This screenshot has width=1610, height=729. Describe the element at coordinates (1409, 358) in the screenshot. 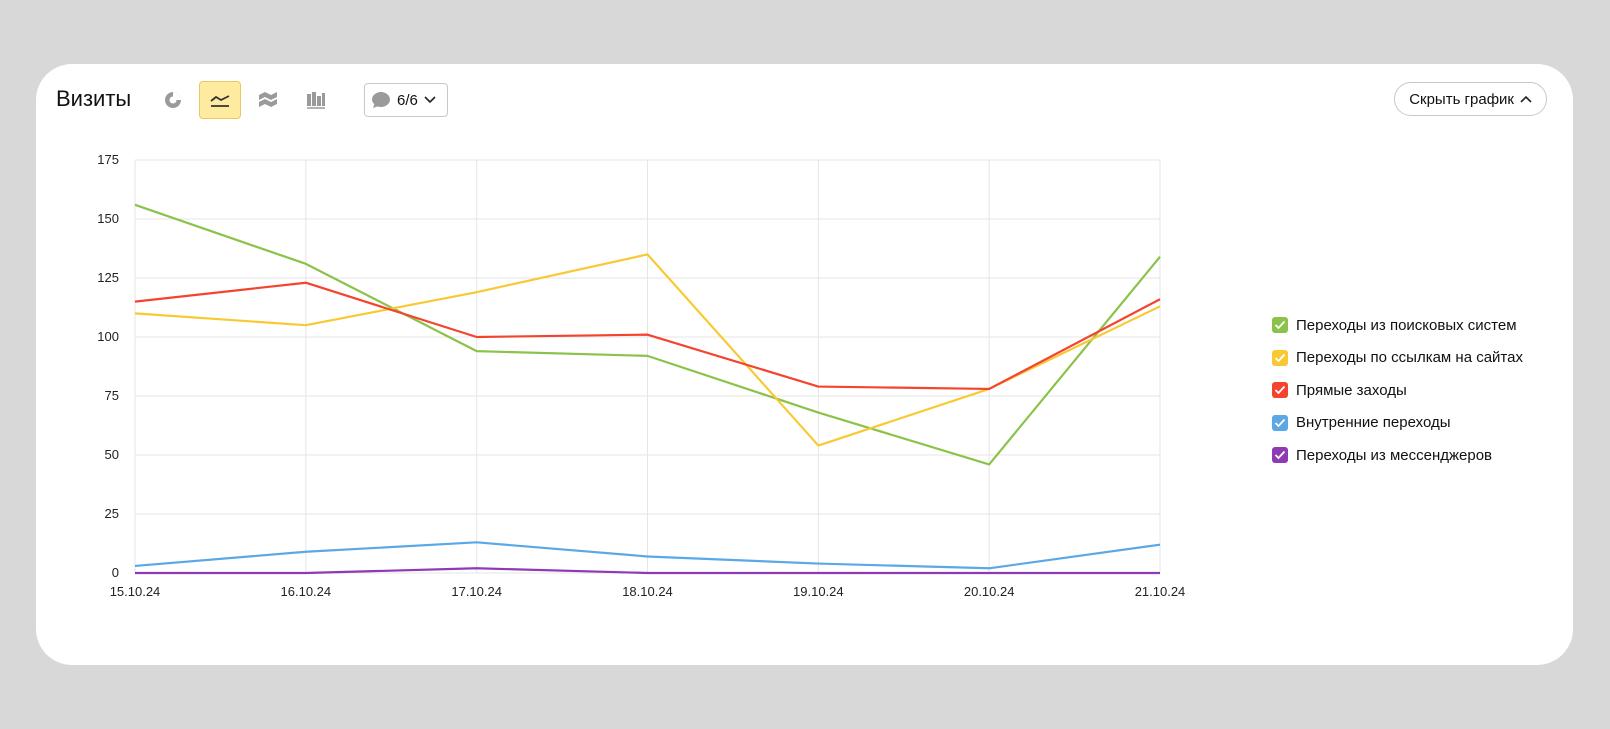

I see `legend-label: Переходы по ссылкам на сайтах` at that location.